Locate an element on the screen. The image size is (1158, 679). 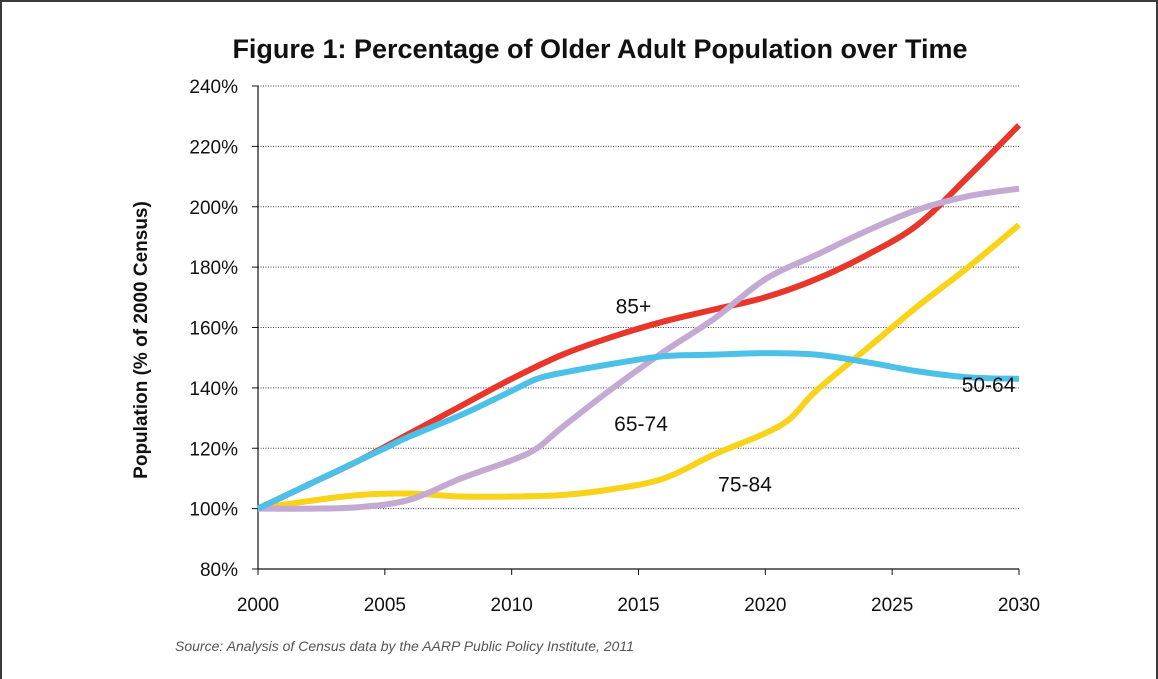
y-tick-label: 240% is located at coordinates (213, 87).